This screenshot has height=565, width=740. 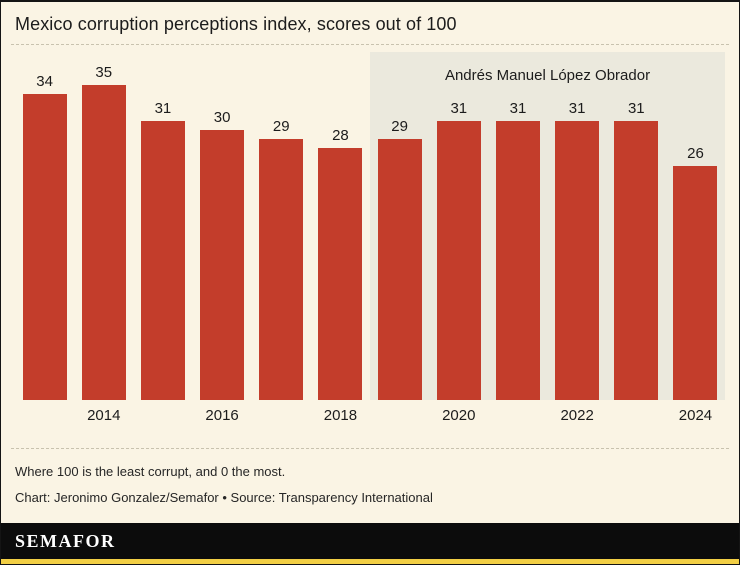 What do you see at coordinates (370, 561) in the screenshot?
I see `accent-line` at bounding box center [370, 561].